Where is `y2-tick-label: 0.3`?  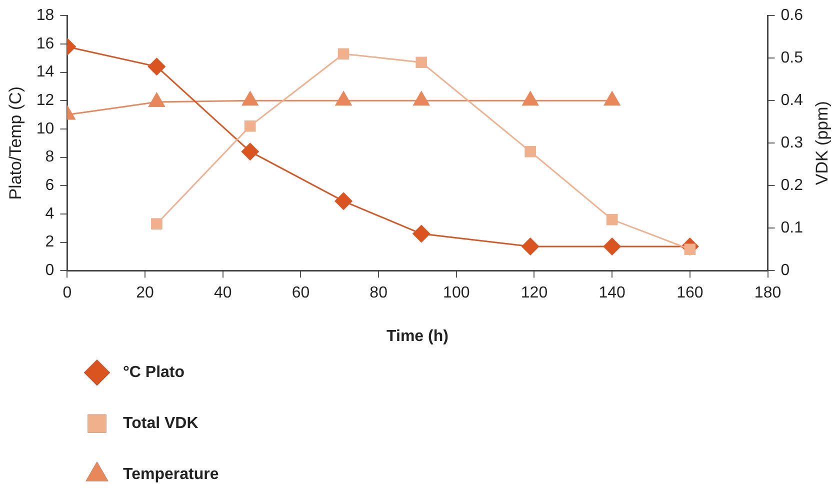
y2-tick-label: 0.3 is located at coordinates (792, 143).